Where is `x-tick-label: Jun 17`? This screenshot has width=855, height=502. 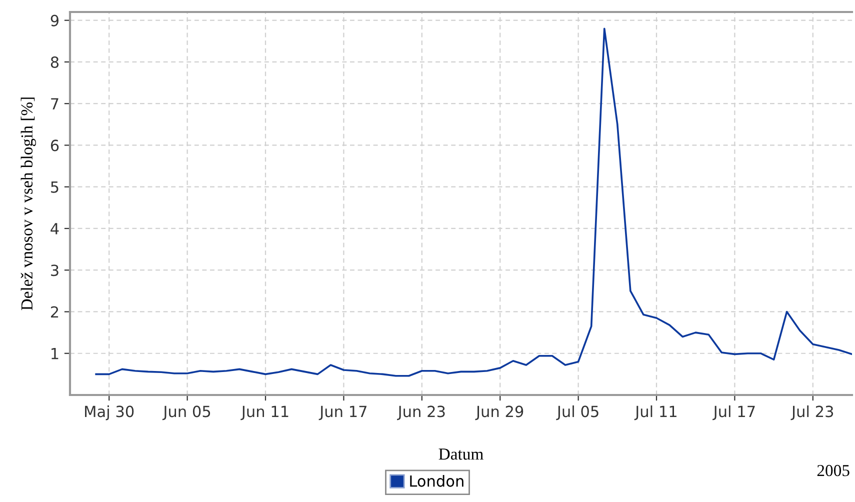
x-tick-label: Jun 17 is located at coordinates (342, 413).